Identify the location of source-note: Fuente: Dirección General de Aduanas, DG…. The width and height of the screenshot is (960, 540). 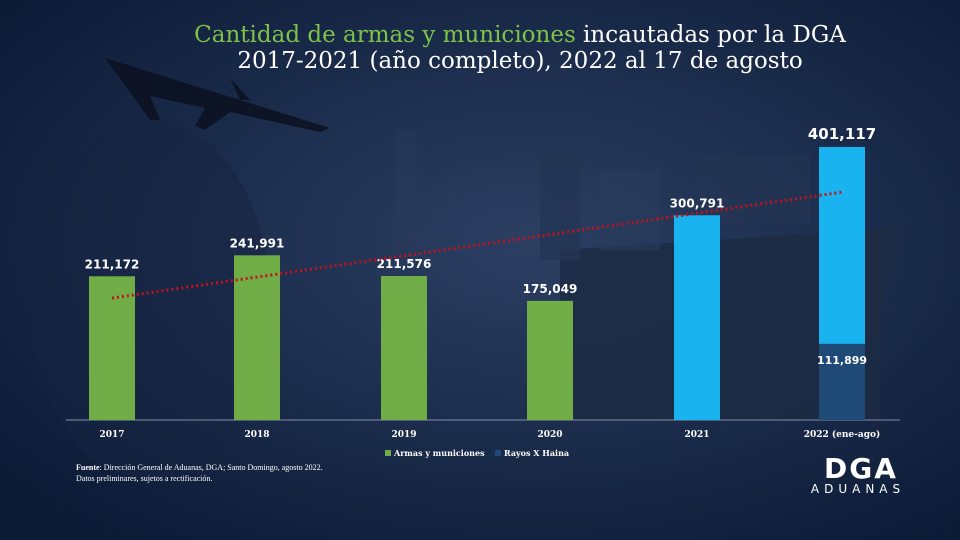
(246, 473).